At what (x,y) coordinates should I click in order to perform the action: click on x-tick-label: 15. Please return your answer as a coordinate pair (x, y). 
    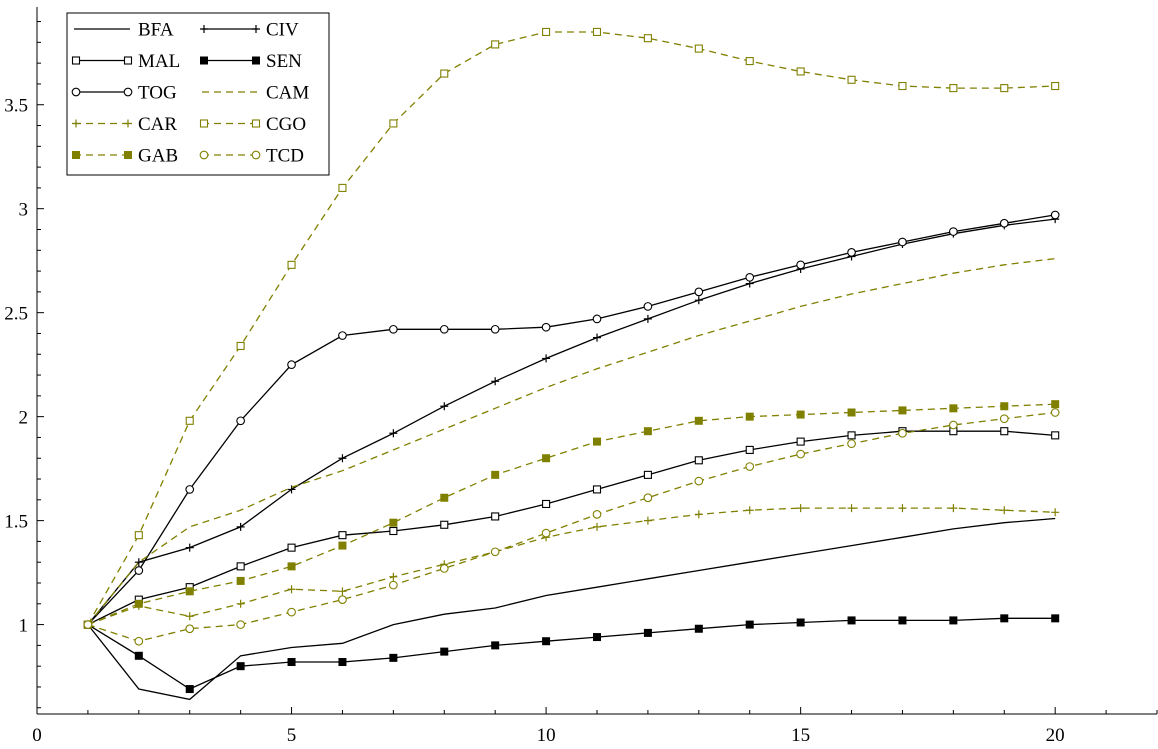
    Looking at the image, I should click on (800, 735).